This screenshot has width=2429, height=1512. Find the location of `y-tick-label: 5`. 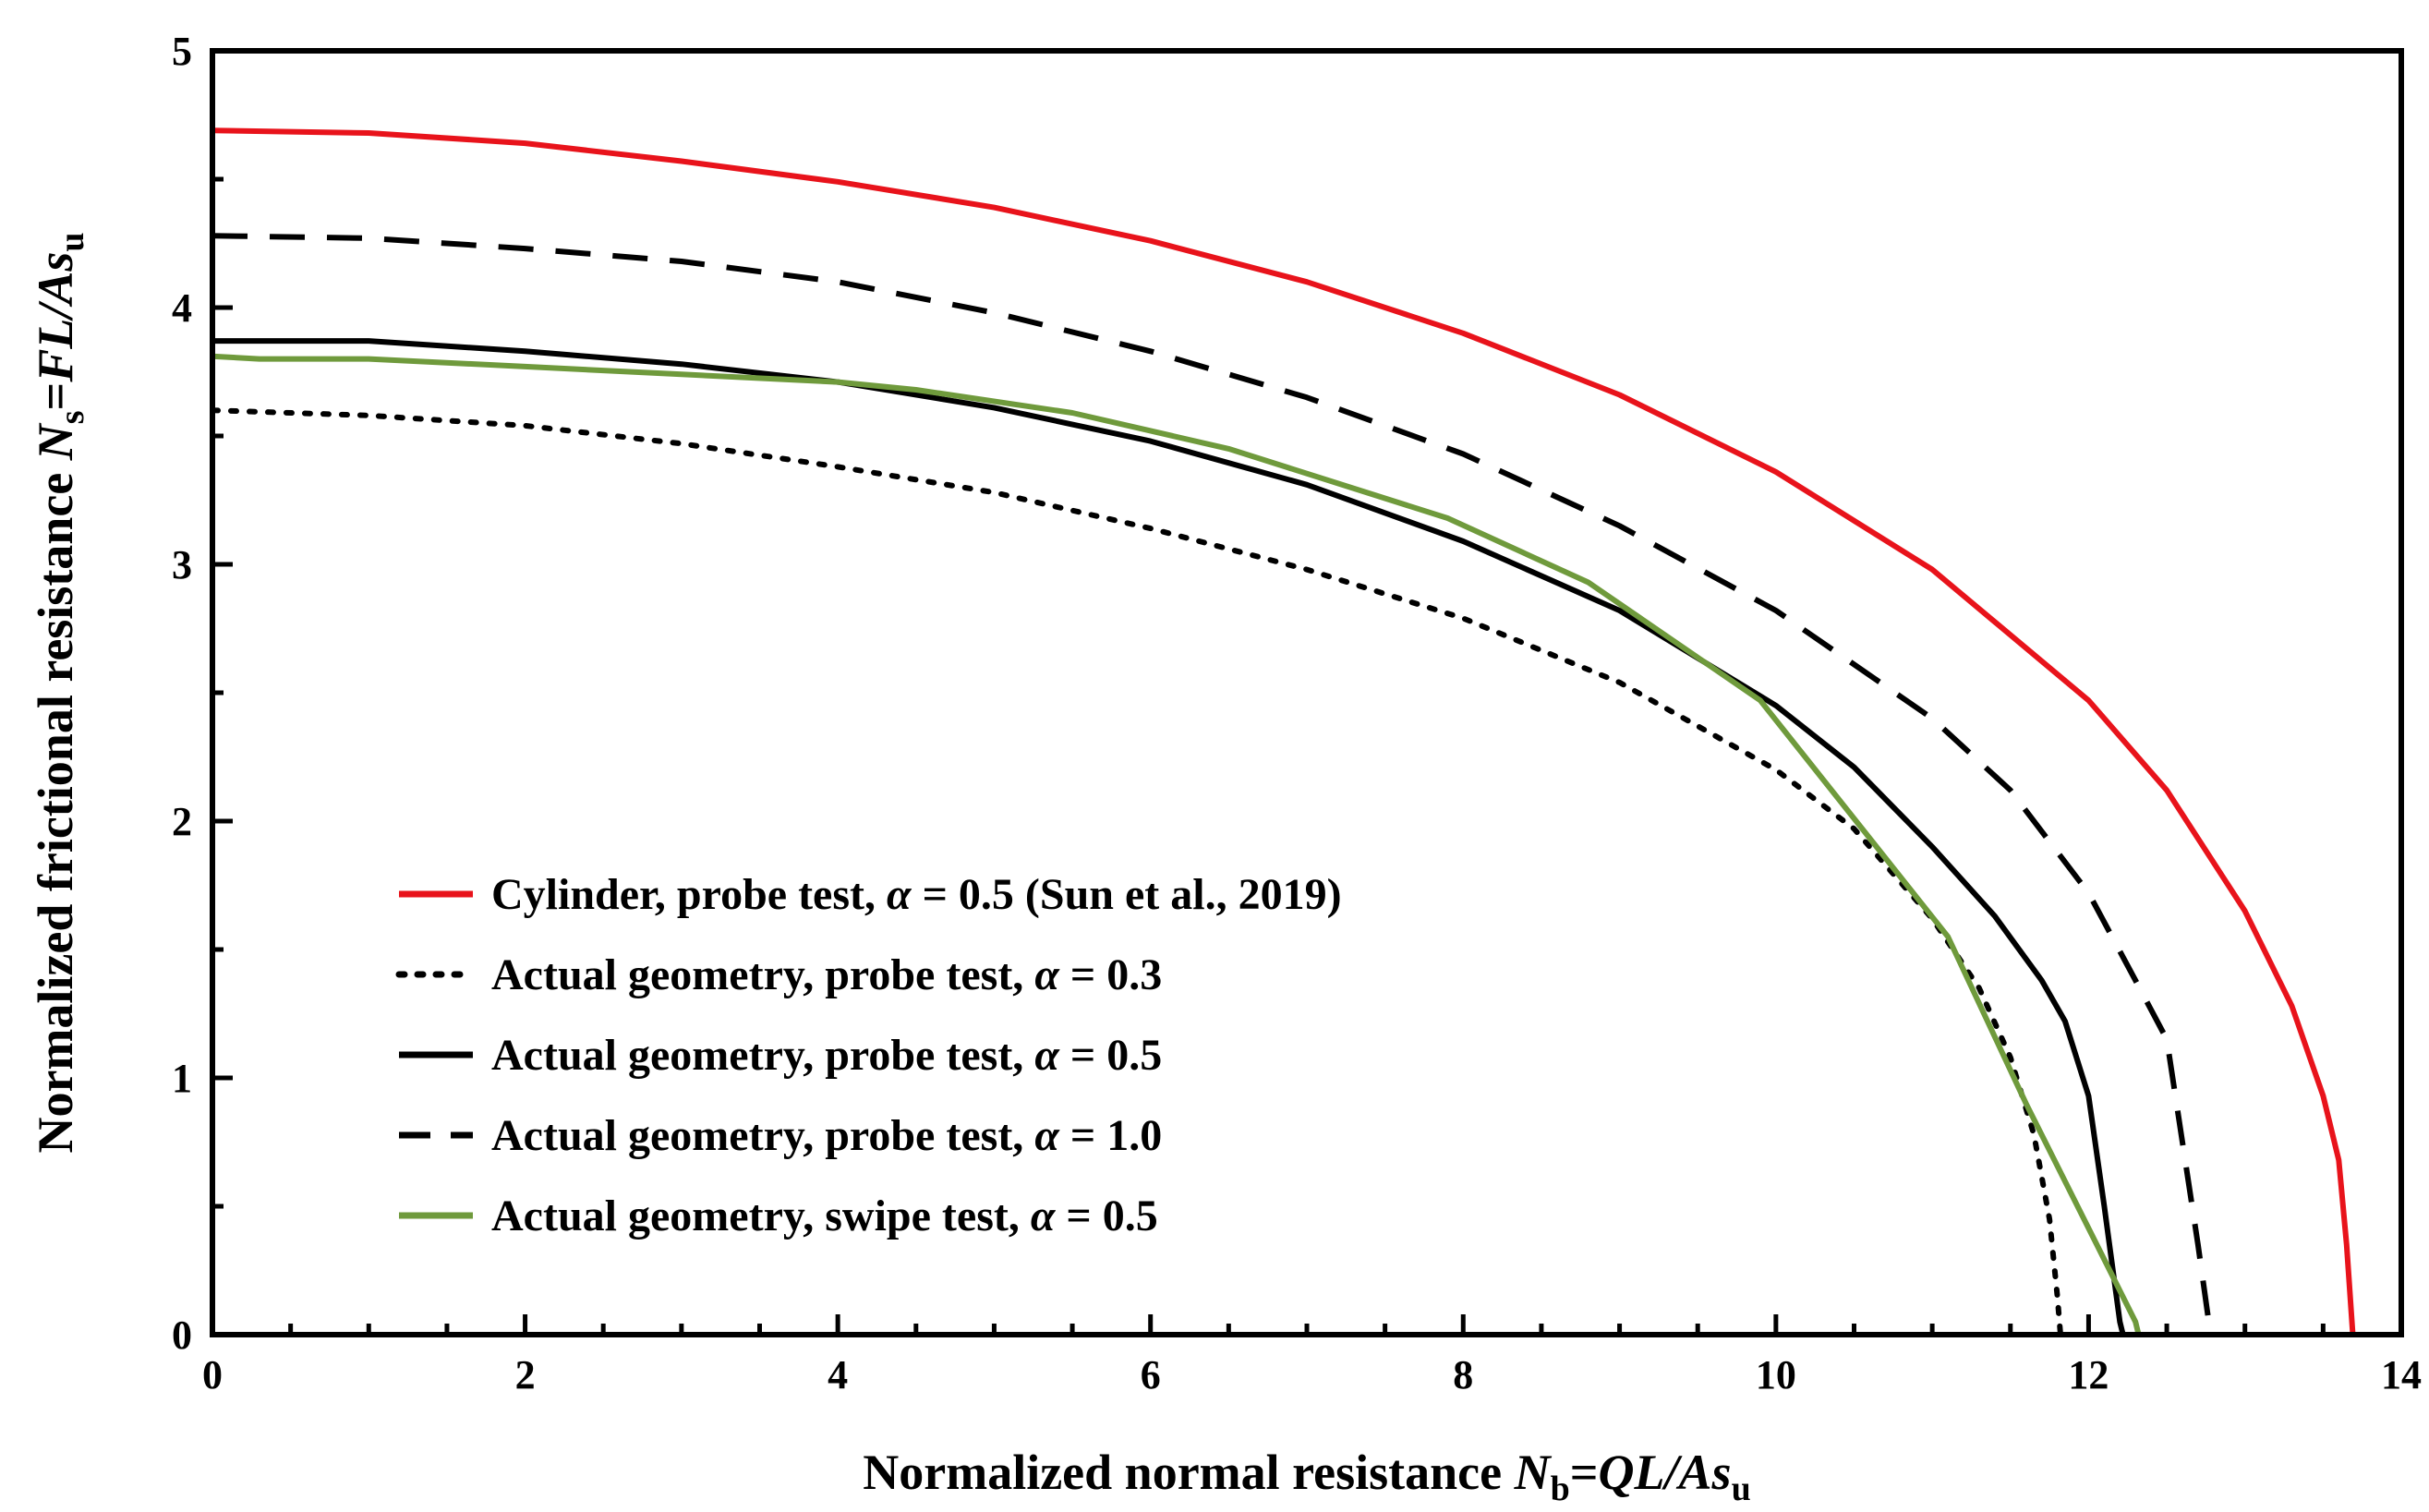

y-tick-label: 5 is located at coordinates (182, 51).